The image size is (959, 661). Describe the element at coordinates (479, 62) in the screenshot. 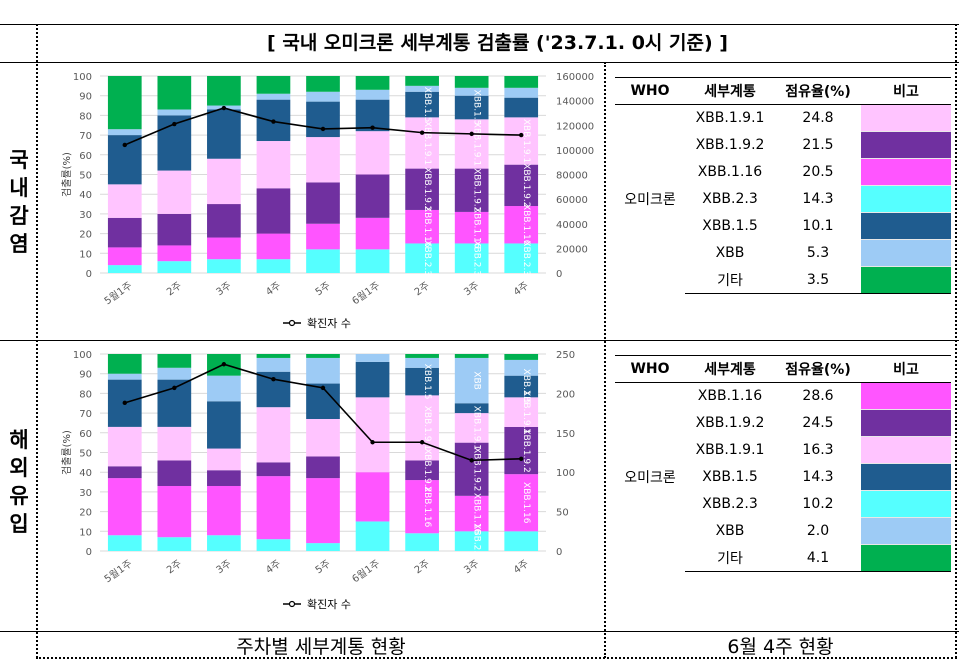

I see `frame-title-bottom-line` at that location.